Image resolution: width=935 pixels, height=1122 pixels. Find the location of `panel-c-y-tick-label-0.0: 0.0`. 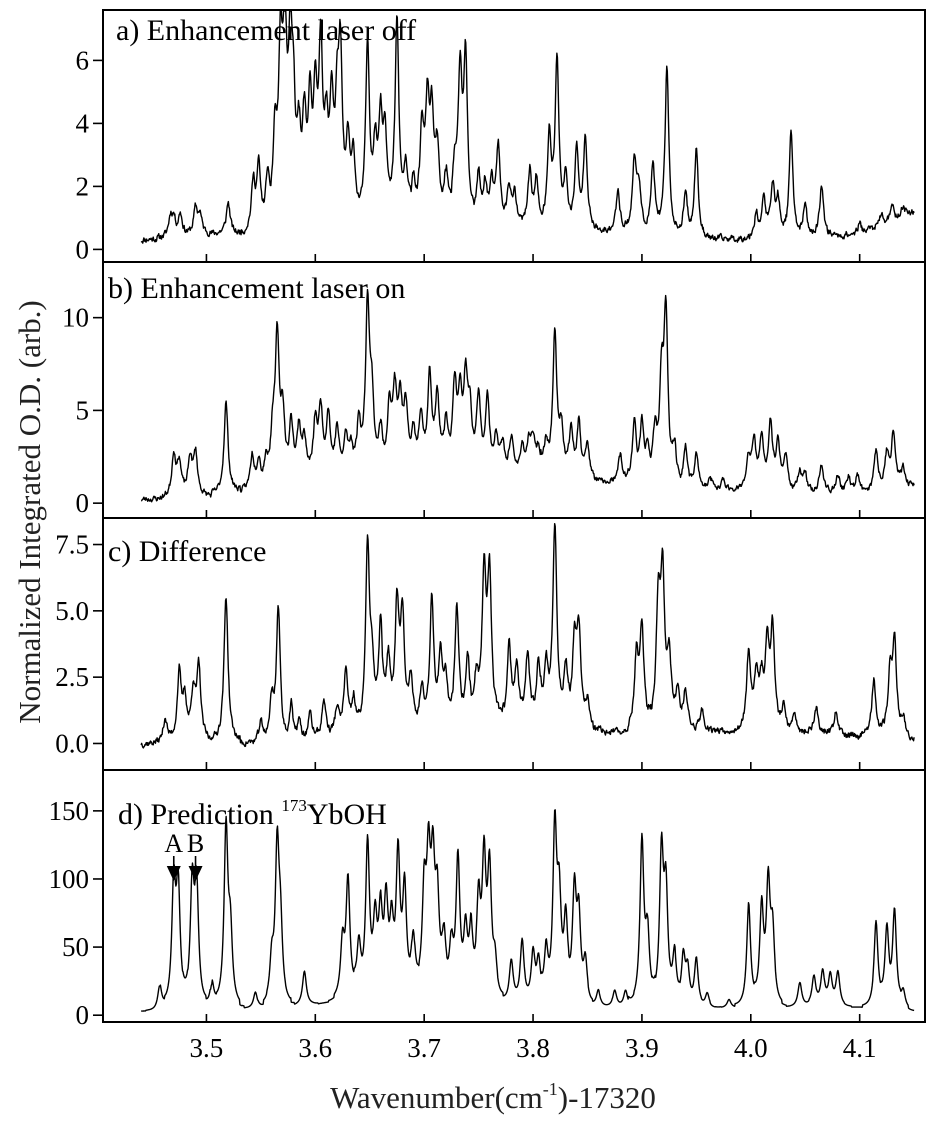

panel-c-y-tick-label-0.0: 0.0 is located at coordinates (72, 743).